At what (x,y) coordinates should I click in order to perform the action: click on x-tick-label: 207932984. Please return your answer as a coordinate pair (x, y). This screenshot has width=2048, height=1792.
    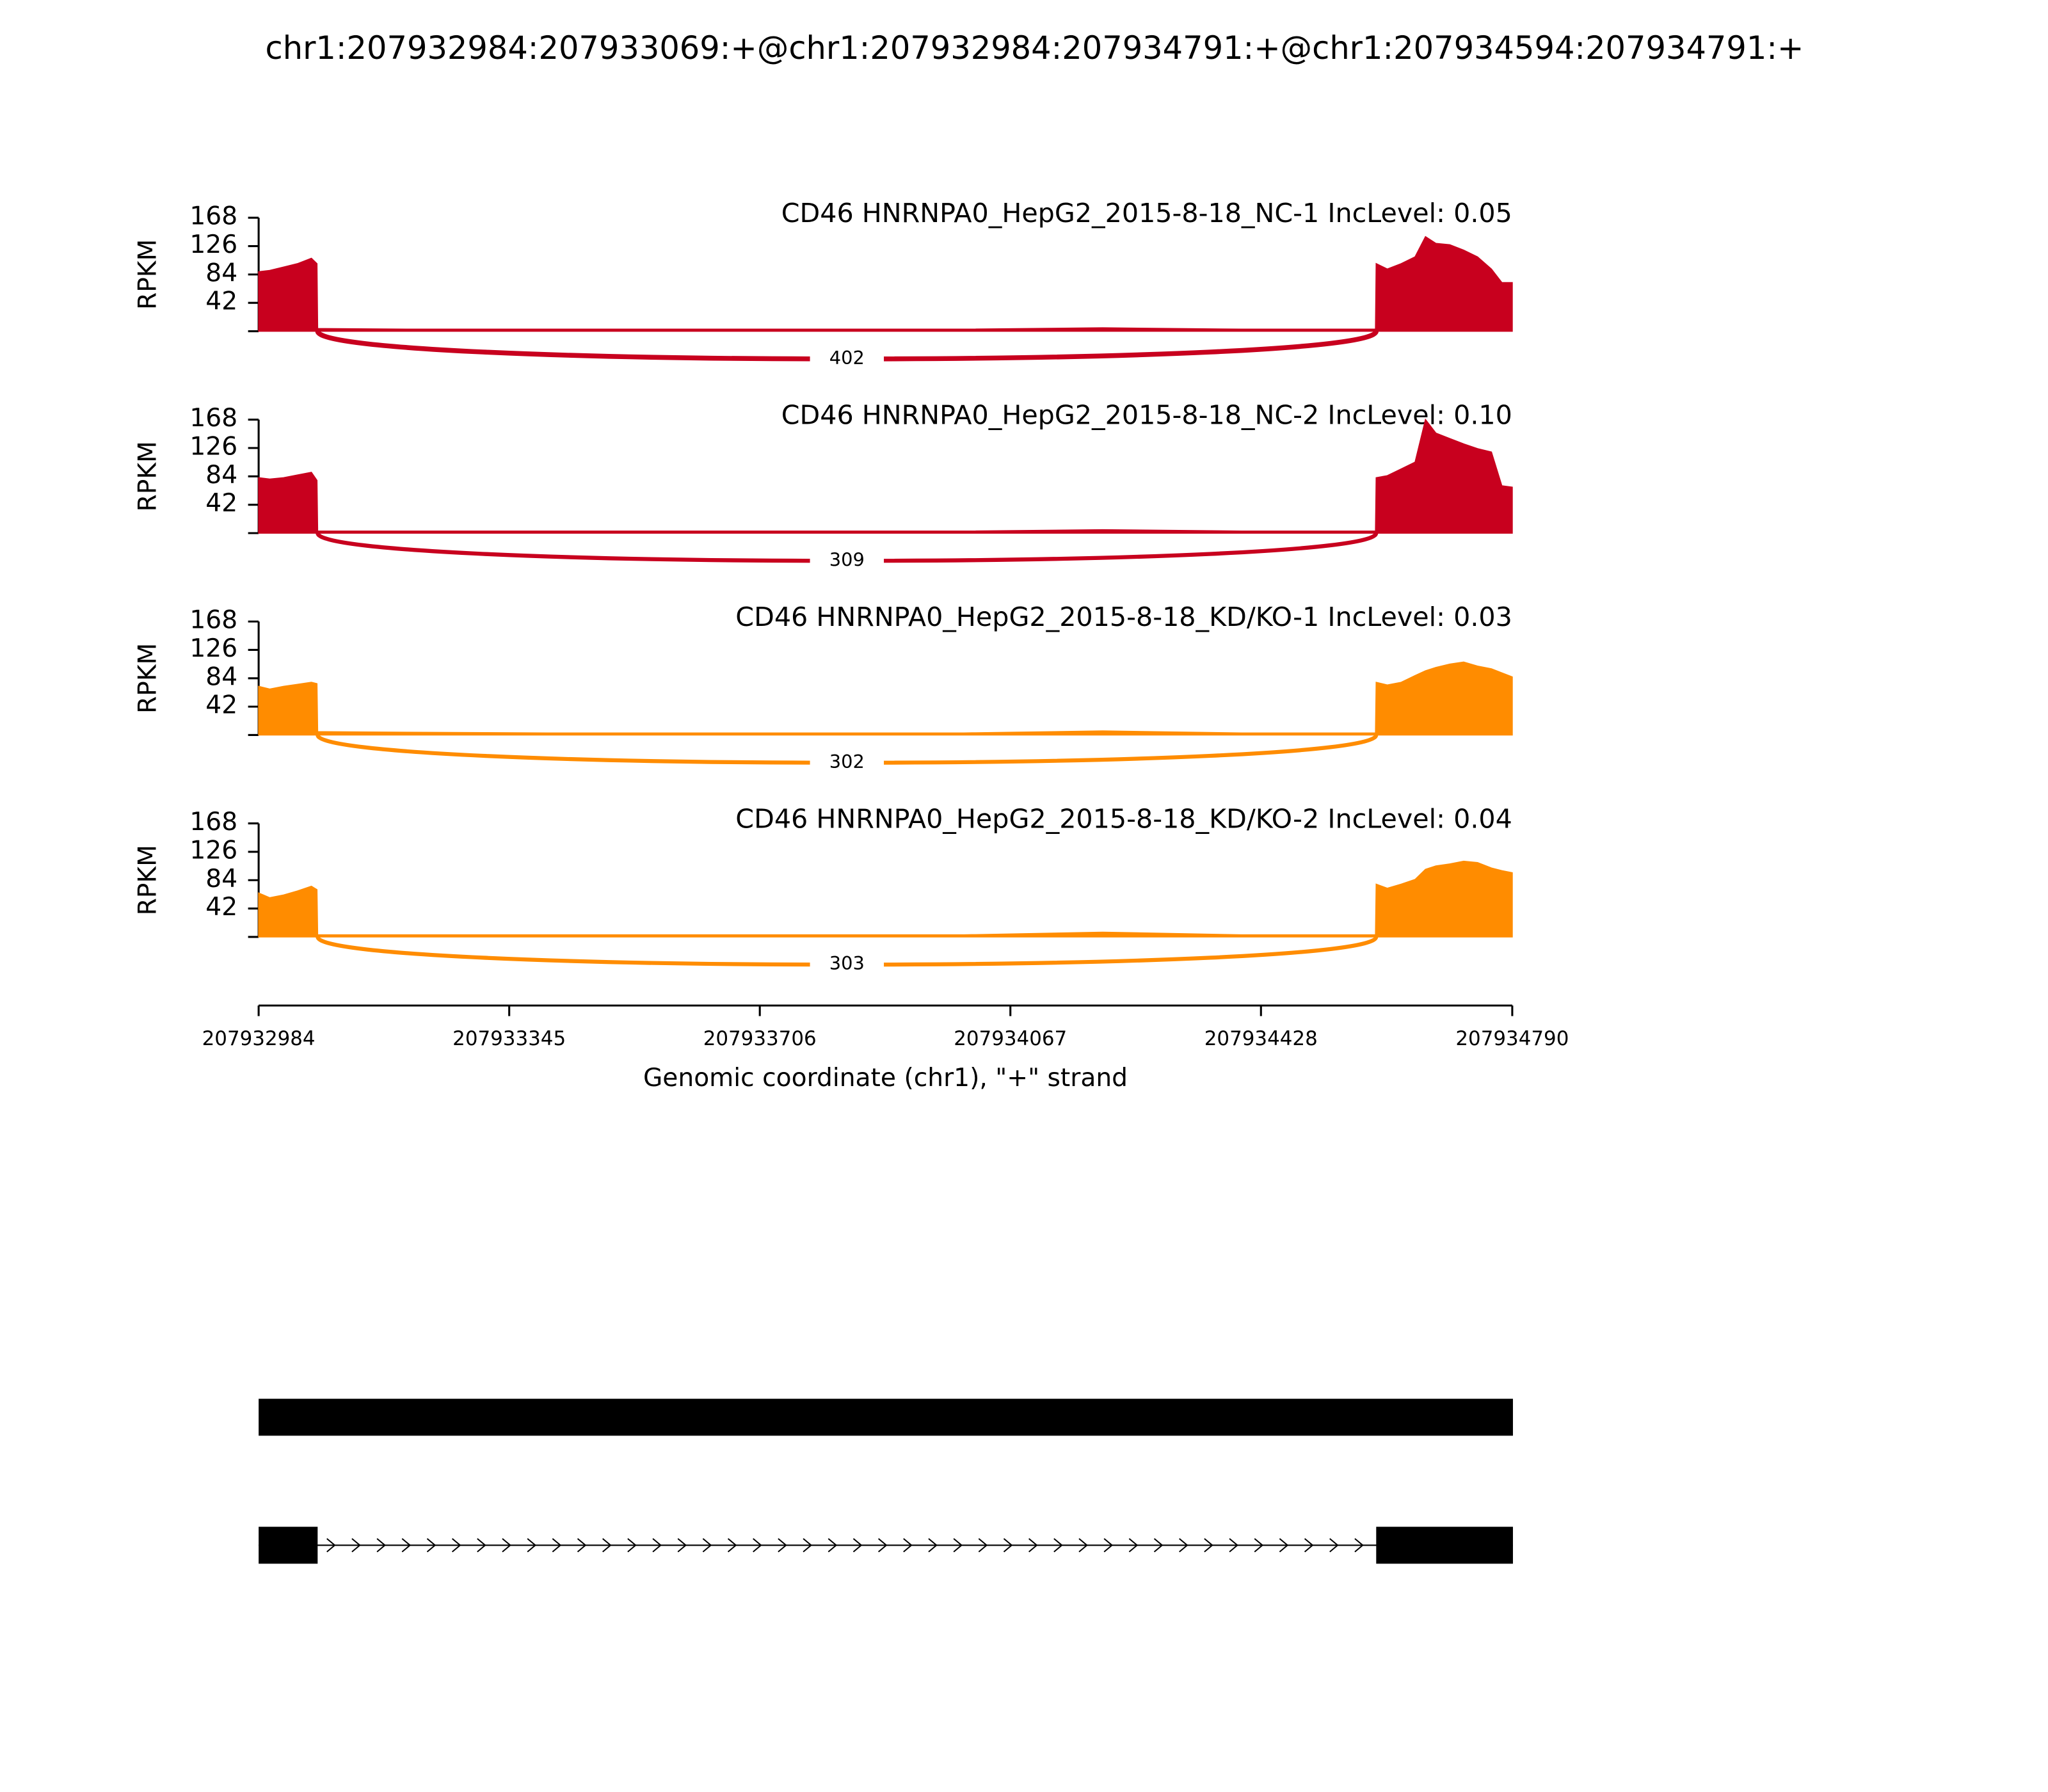
    Looking at the image, I should click on (259, 1038).